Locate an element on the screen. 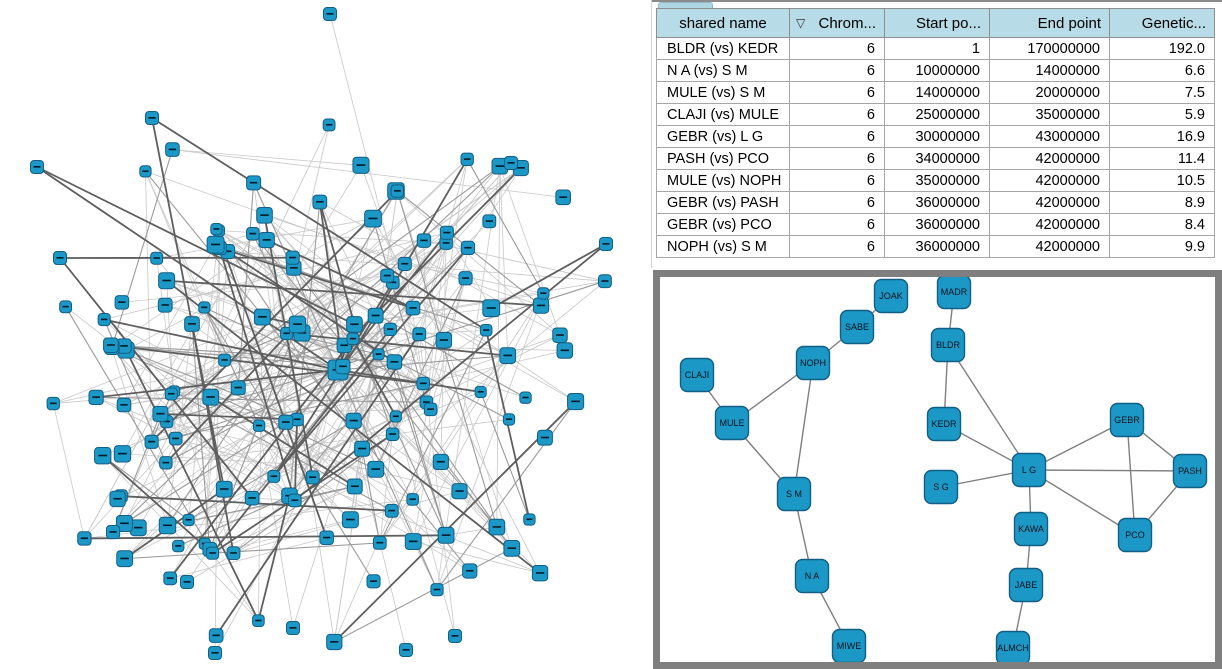 This screenshot has height=669, width=1222. network-node-CLAJI: CLAJI is located at coordinates (697, 375).